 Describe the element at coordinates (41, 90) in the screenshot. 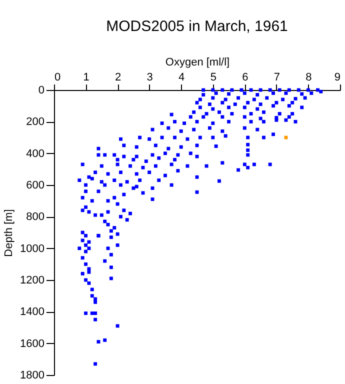

I see `y-tick-label: 0` at that location.